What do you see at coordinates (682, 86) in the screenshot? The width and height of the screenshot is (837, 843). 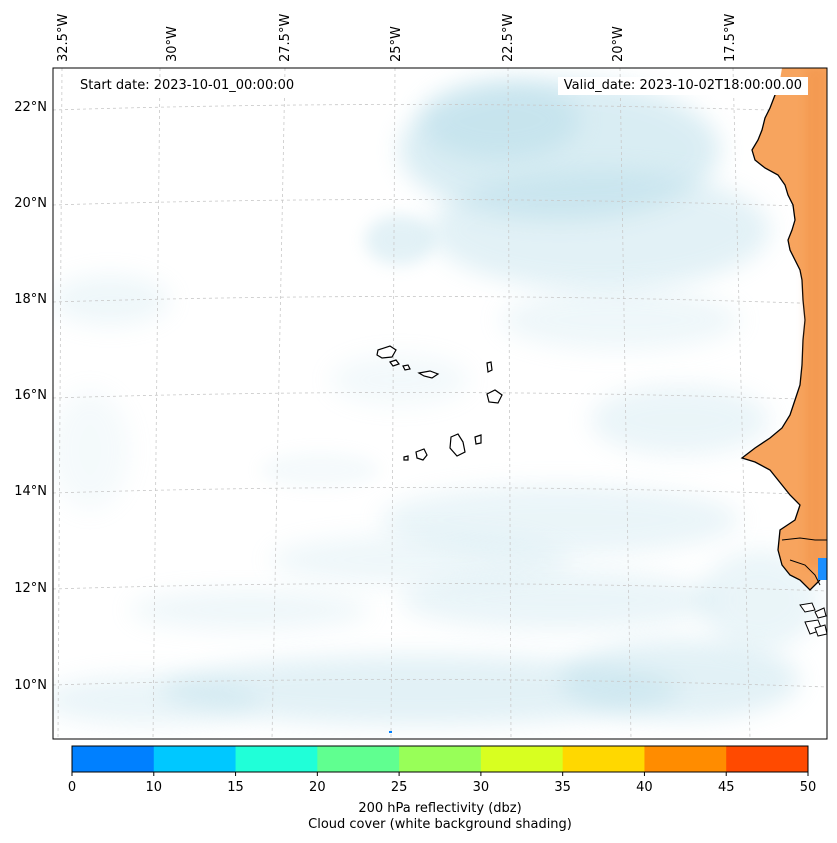 I see `valid-date-label: Valid_date: 2023-10-02T18:00:00.00` at bounding box center [682, 86].